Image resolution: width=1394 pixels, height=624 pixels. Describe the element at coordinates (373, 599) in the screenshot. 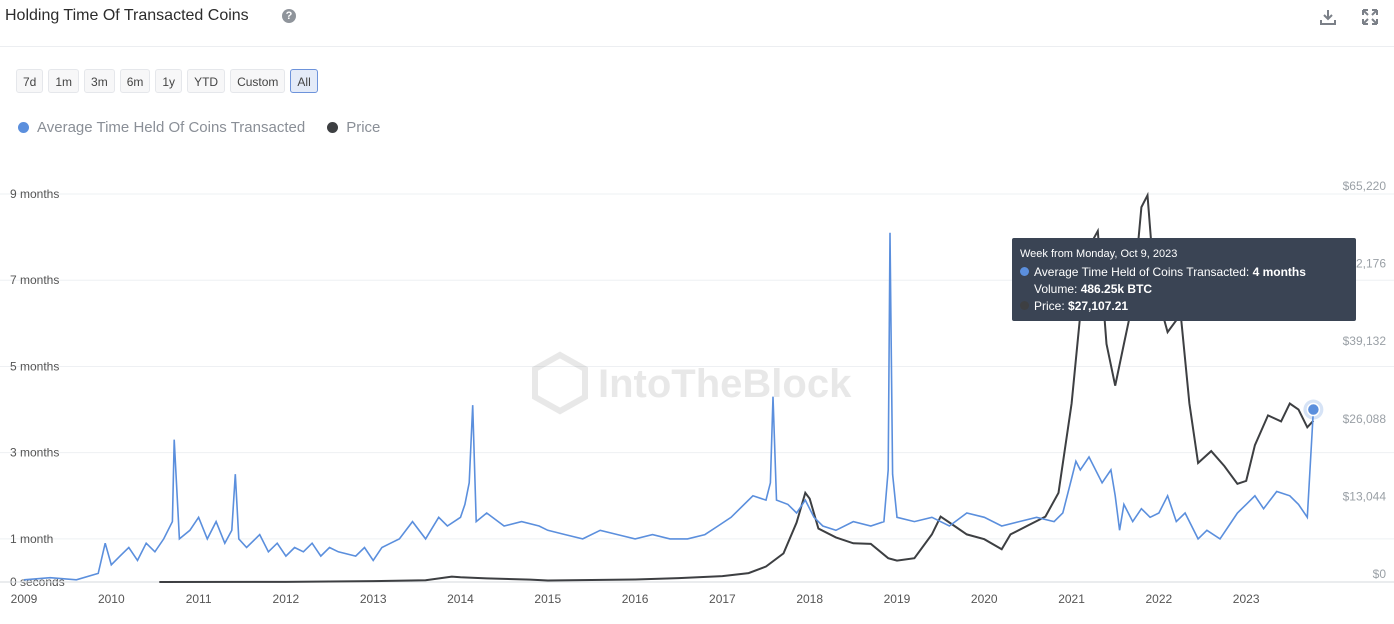

I see `x-tick-label: 2013` at that location.